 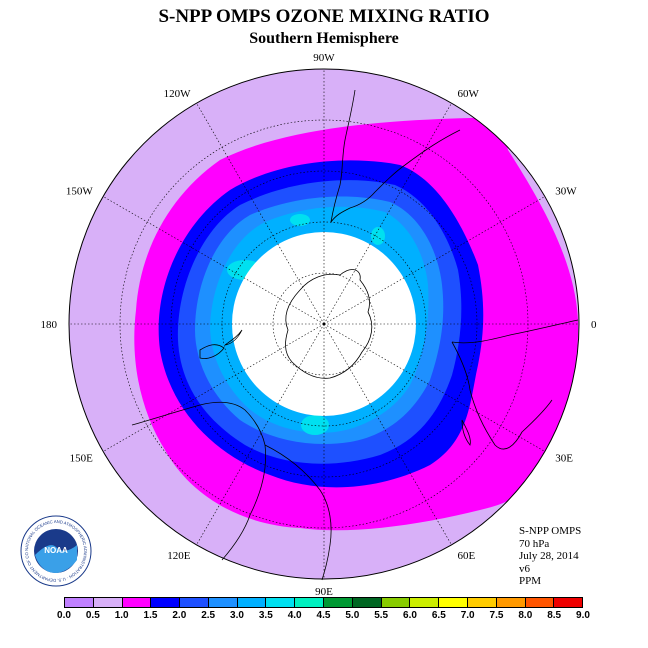 What do you see at coordinates (381, 615) in the screenshot?
I see `colorbar-tick-label: 5.5` at bounding box center [381, 615].